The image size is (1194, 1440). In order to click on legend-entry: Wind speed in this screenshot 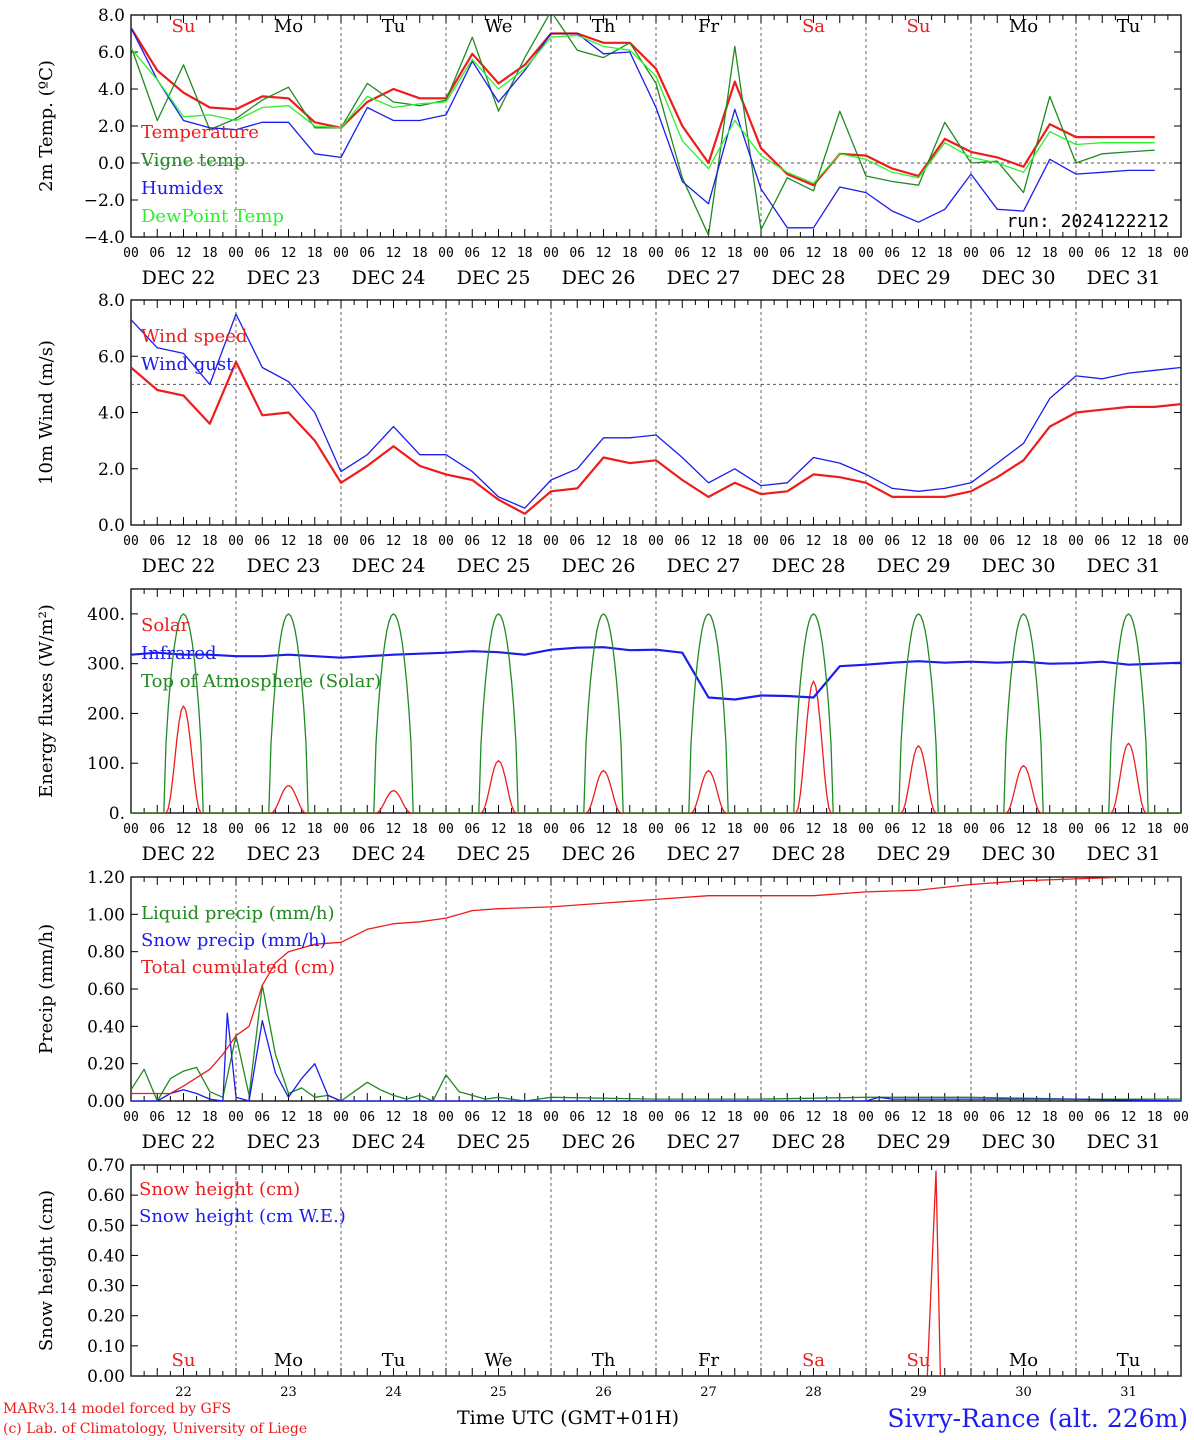, I will do `click(194, 336)`.